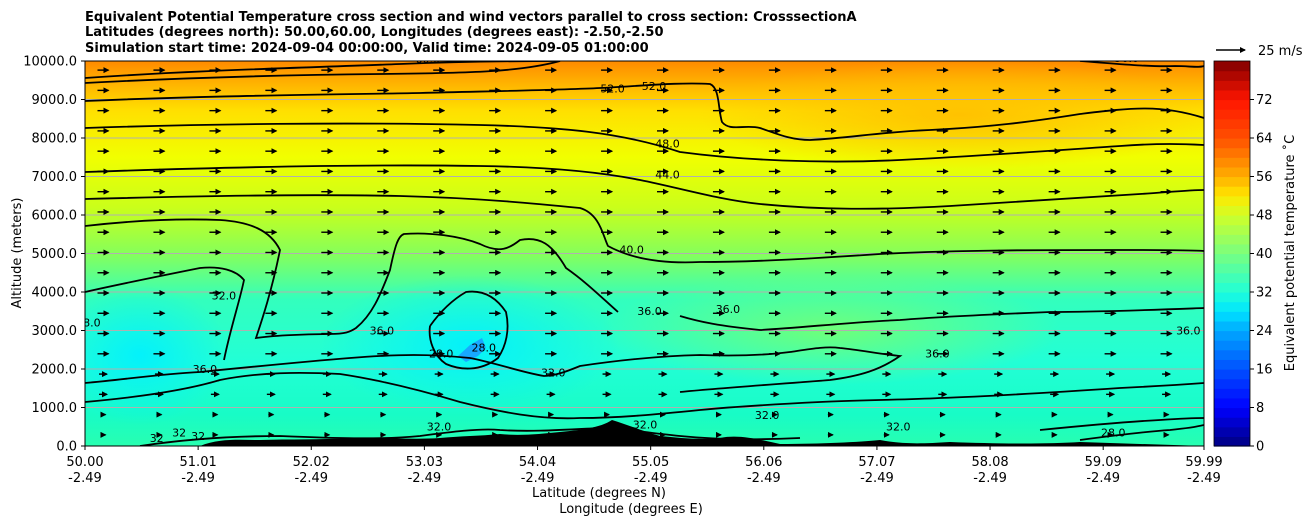 The width and height of the screenshot is (1308, 526). I want to click on x-axis-label: Latitude (degrees N), so click(599, 493).